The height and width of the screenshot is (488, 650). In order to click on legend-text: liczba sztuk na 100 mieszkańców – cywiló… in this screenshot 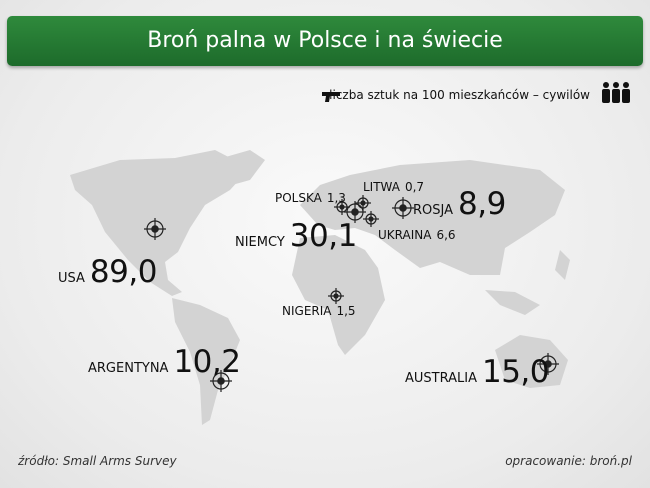, I will do `click(459, 95)`.